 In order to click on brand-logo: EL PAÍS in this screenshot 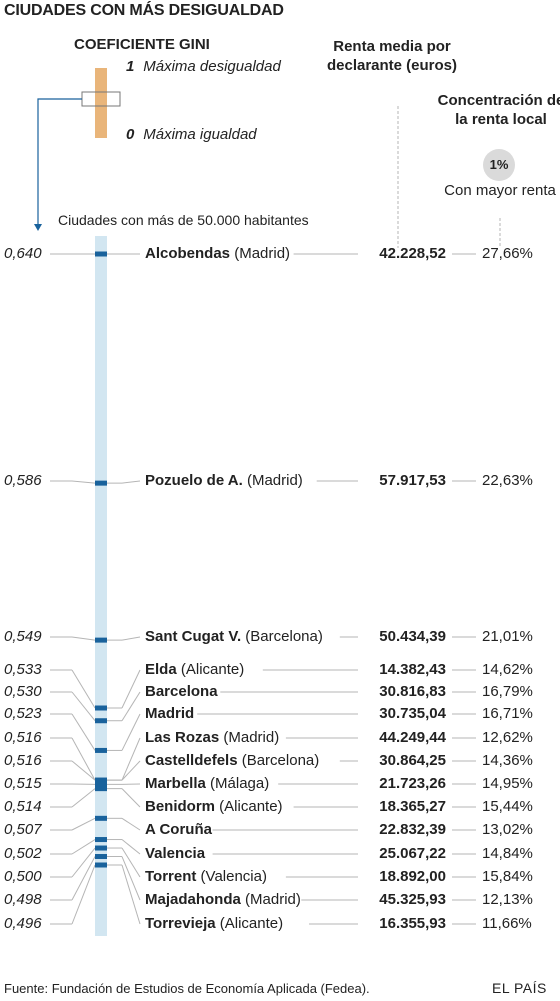, I will do `click(519, 988)`.